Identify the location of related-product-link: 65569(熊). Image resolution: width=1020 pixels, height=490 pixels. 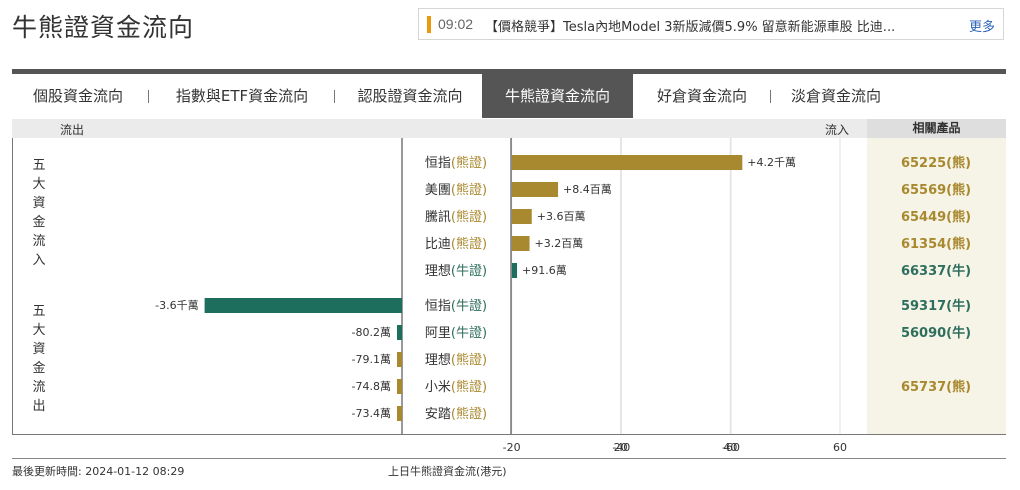
(936, 190).